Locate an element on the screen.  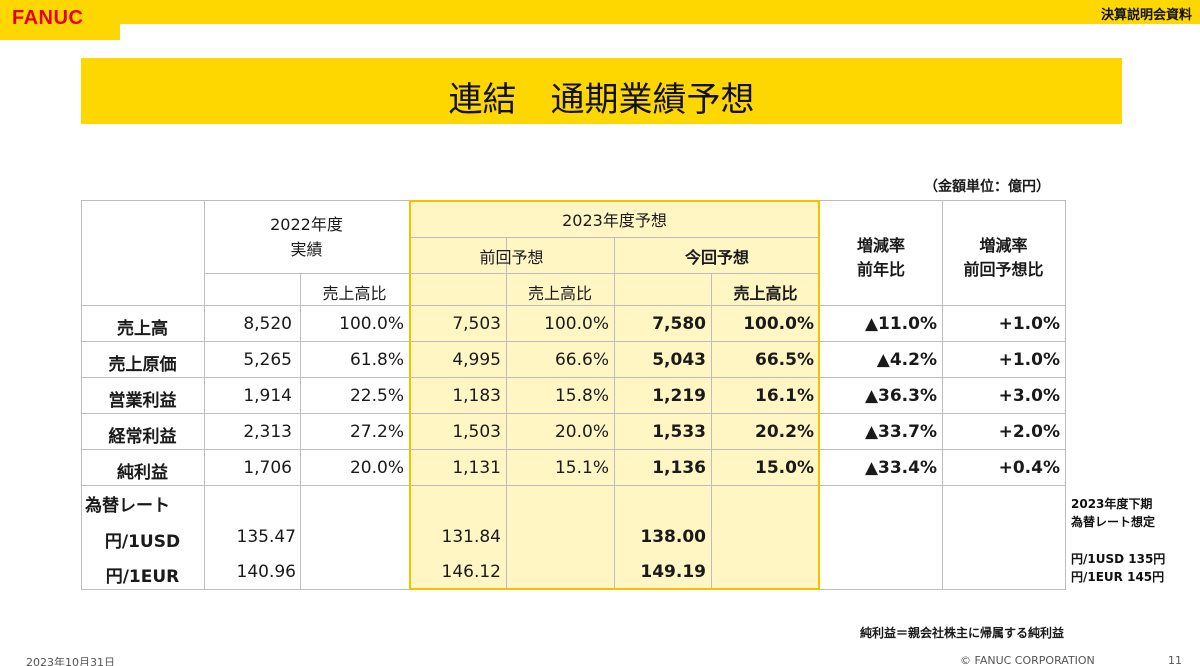
col-actual: 実績 is located at coordinates (306, 249).